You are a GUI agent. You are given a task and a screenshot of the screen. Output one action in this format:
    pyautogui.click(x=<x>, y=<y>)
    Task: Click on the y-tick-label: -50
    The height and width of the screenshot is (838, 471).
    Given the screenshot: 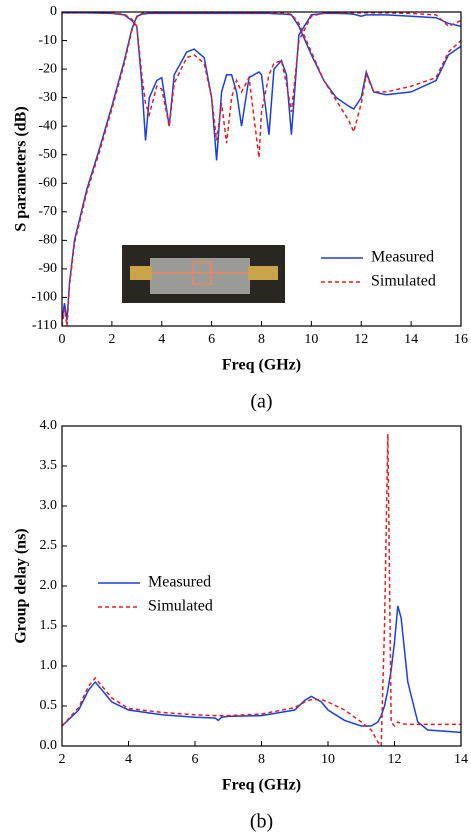 What is the action you would take?
    pyautogui.click(x=47, y=154)
    